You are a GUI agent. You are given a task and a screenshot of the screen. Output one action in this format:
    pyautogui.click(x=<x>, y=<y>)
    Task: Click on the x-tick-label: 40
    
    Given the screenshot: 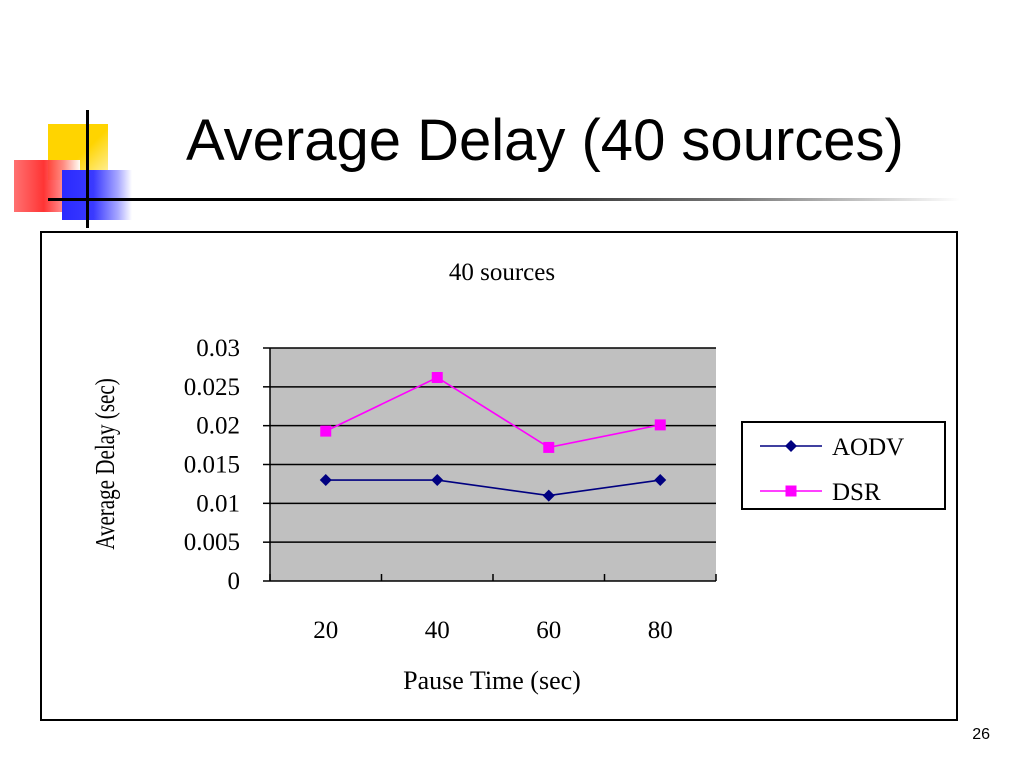 What is the action you would take?
    pyautogui.click(x=437, y=630)
    